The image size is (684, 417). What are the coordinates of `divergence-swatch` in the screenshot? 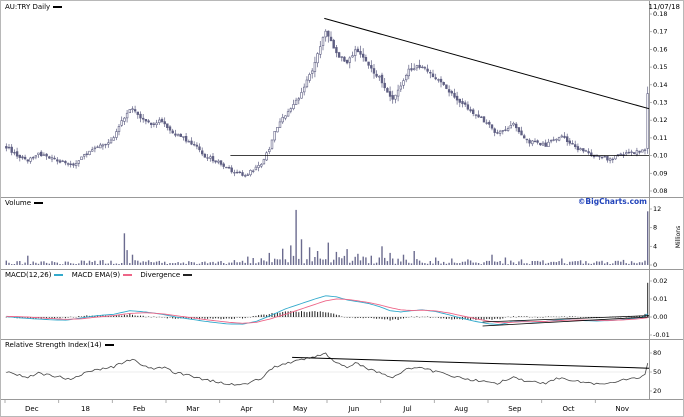 It's located at (188, 274).